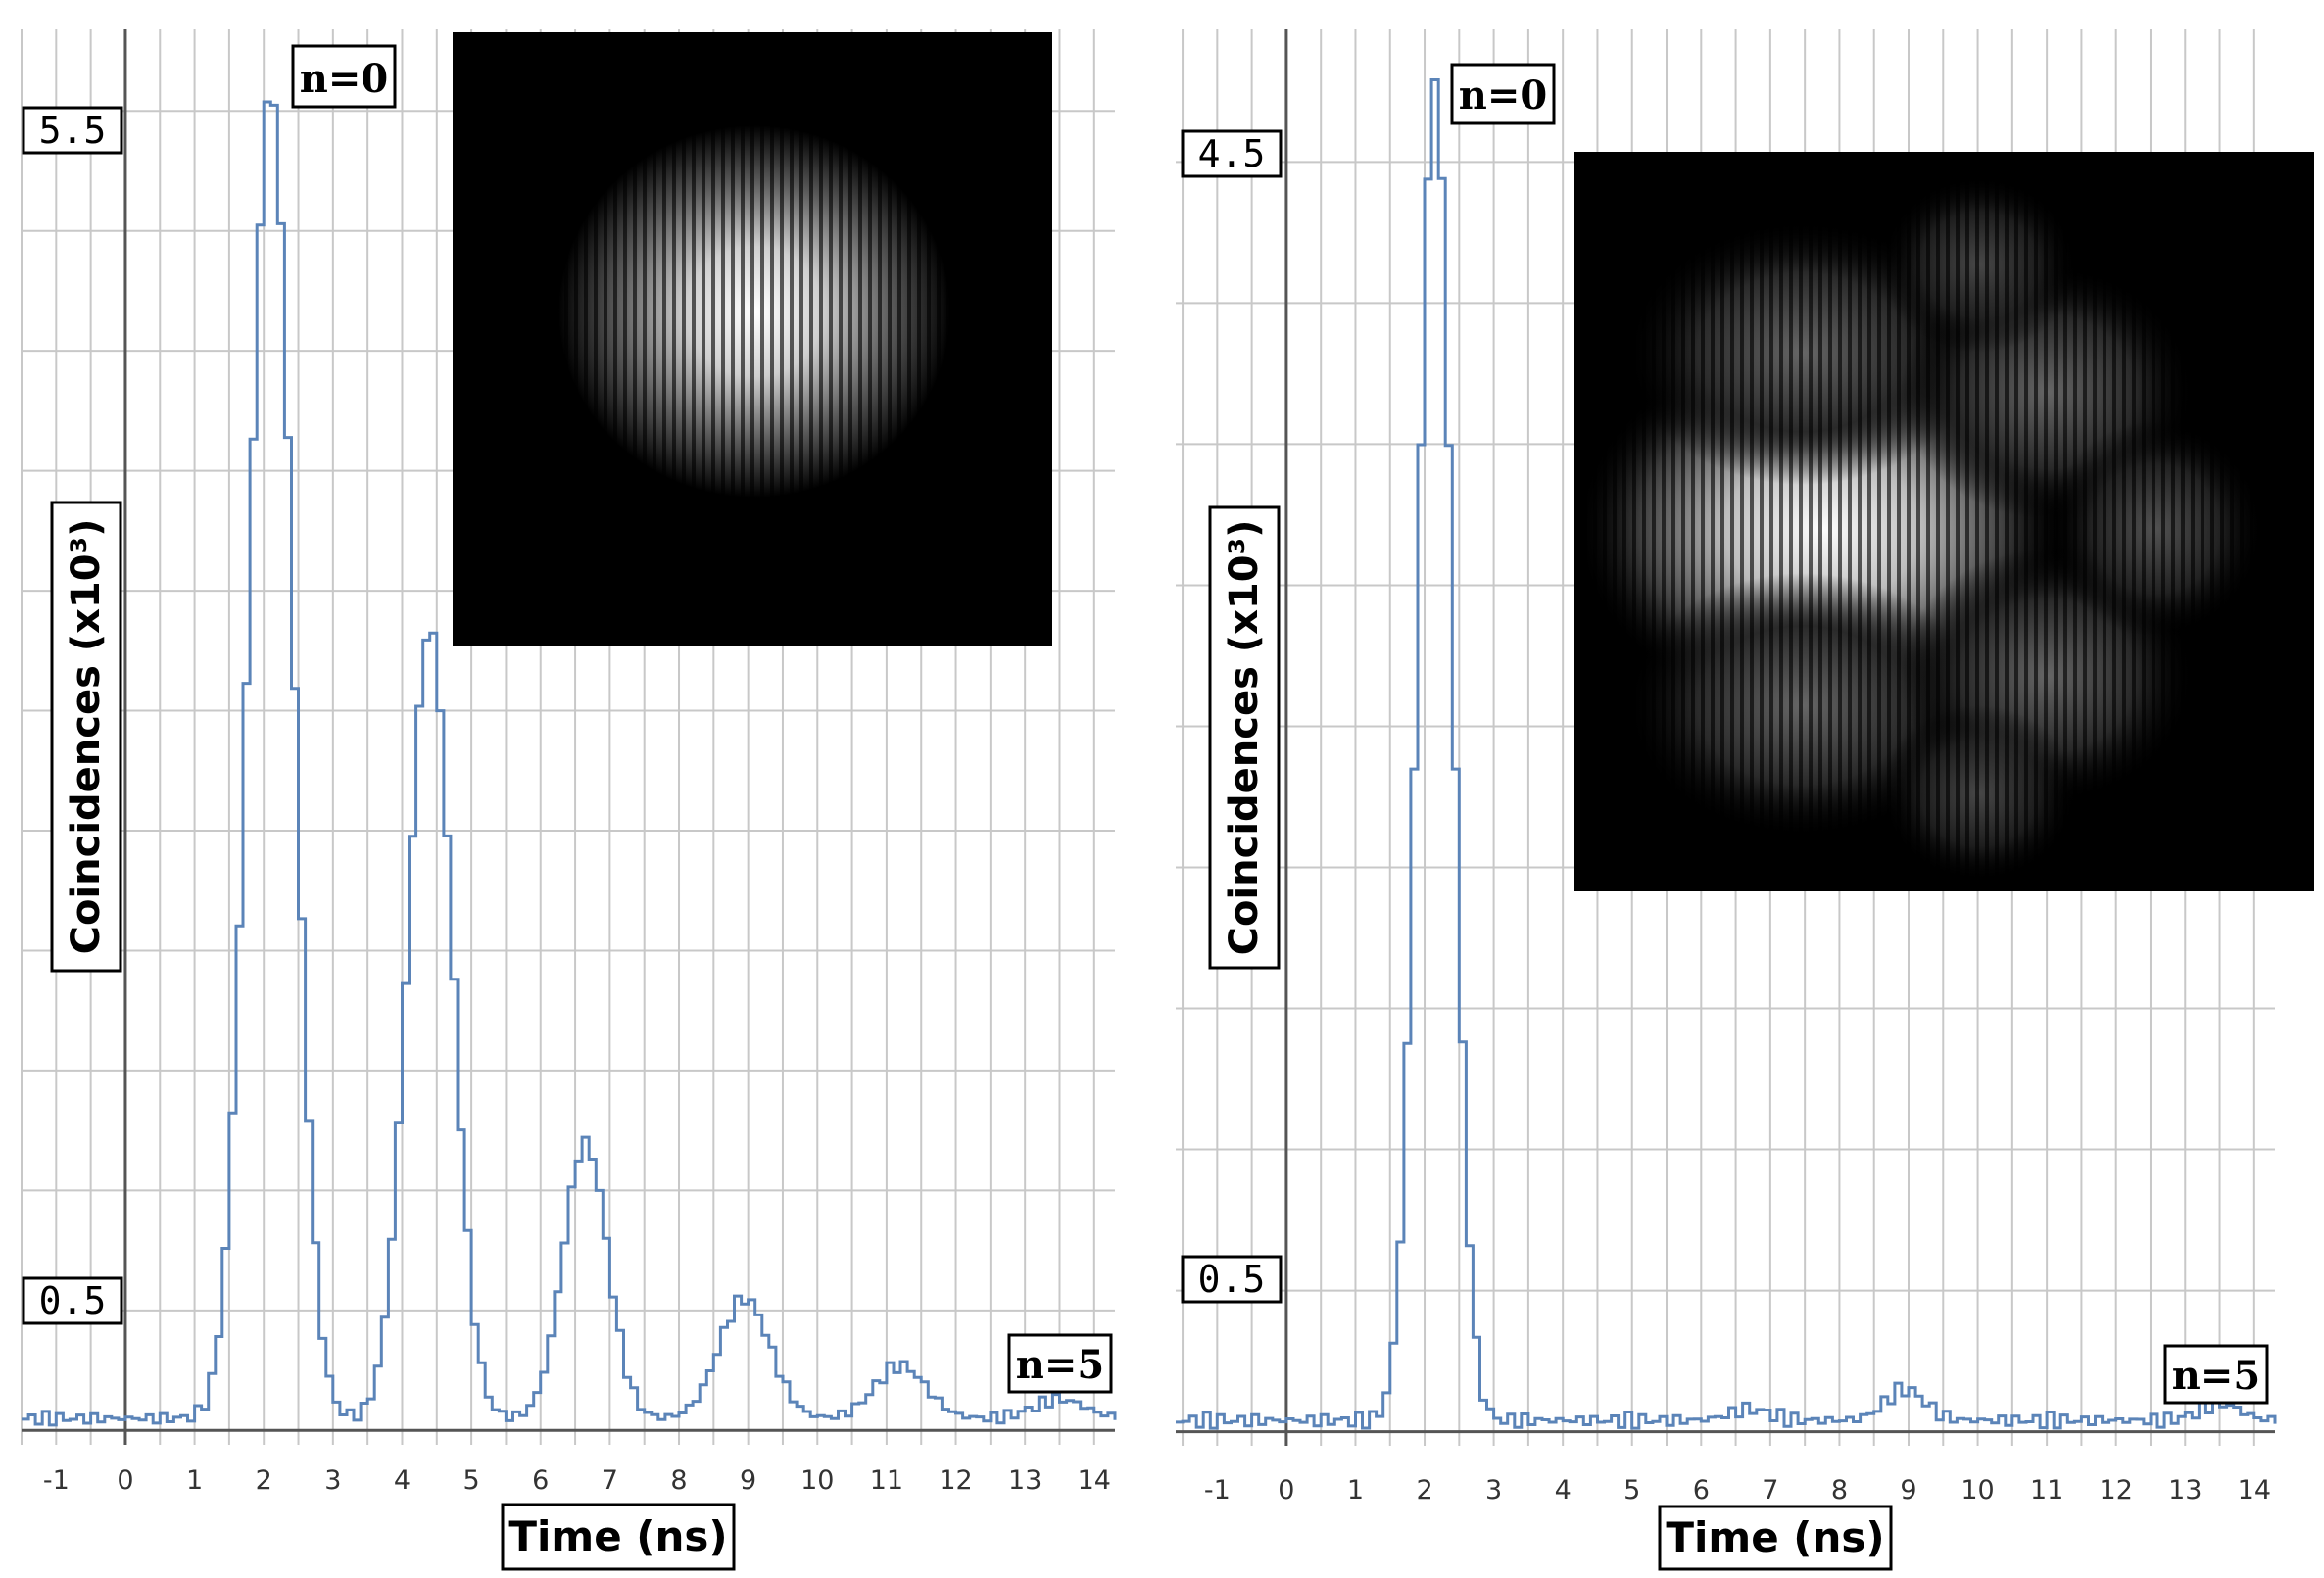 The image size is (2324, 1578). What do you see at coordinates (2254, 1490) in the screenshot?
I see `right-x-tick-label: 14` at bounding box center [2254, 1490].